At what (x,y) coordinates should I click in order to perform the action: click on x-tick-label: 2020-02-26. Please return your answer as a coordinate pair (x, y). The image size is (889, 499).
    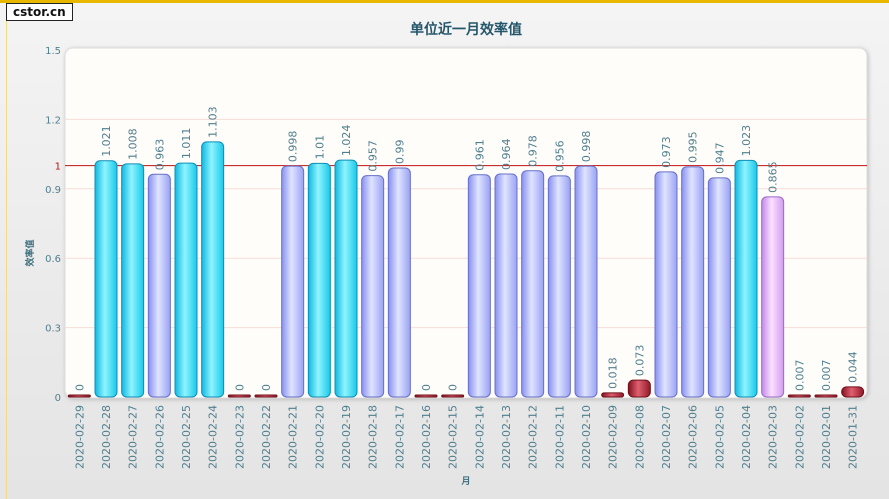
    Looking at the image, I should click on (159, 437).